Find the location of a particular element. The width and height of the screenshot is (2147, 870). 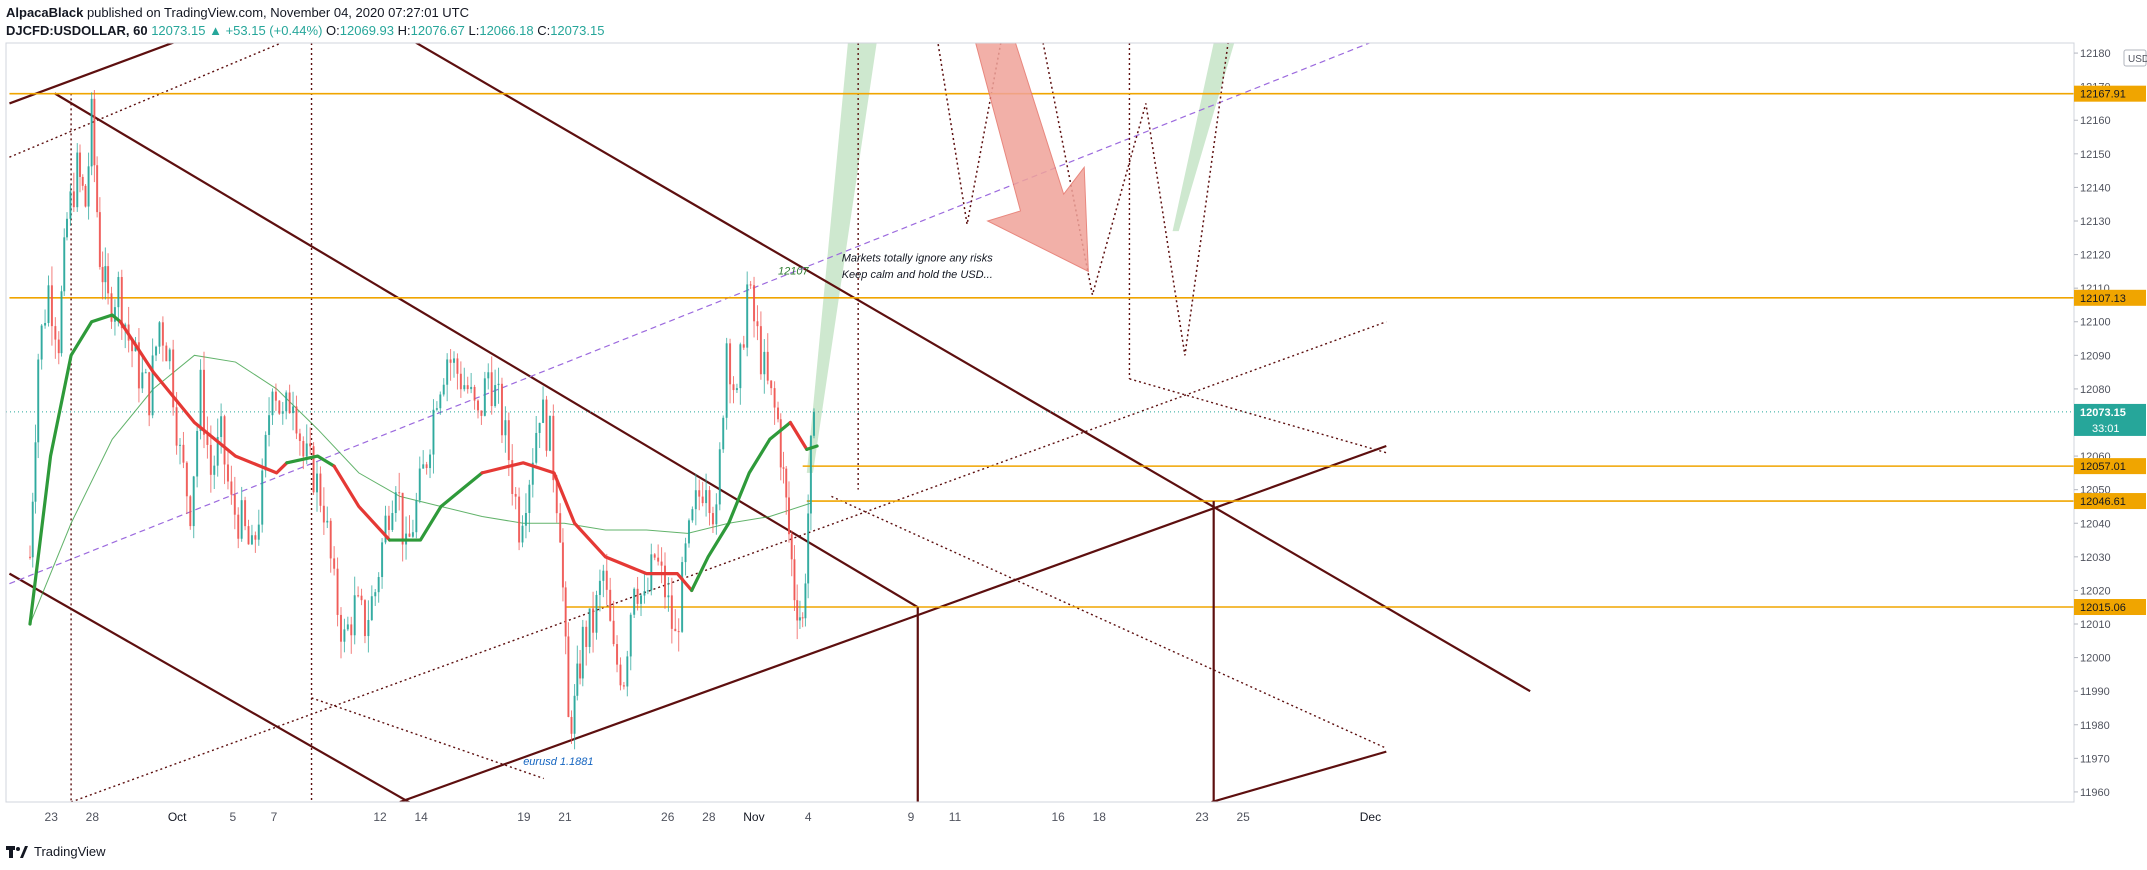

footer-brand: TradingView is located at coordinates (56, 852).